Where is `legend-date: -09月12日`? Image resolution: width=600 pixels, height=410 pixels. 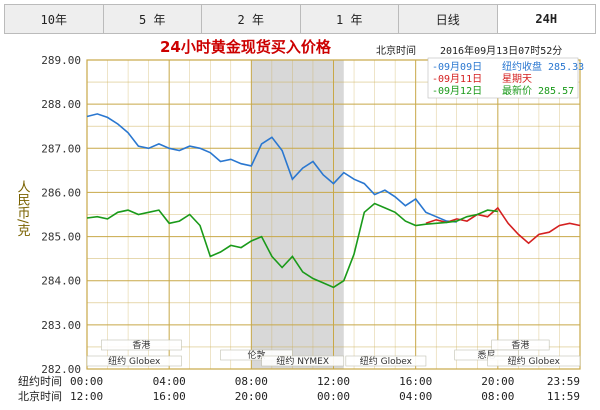
legend-date: -09月12日 is located at coordinates (457, 91).